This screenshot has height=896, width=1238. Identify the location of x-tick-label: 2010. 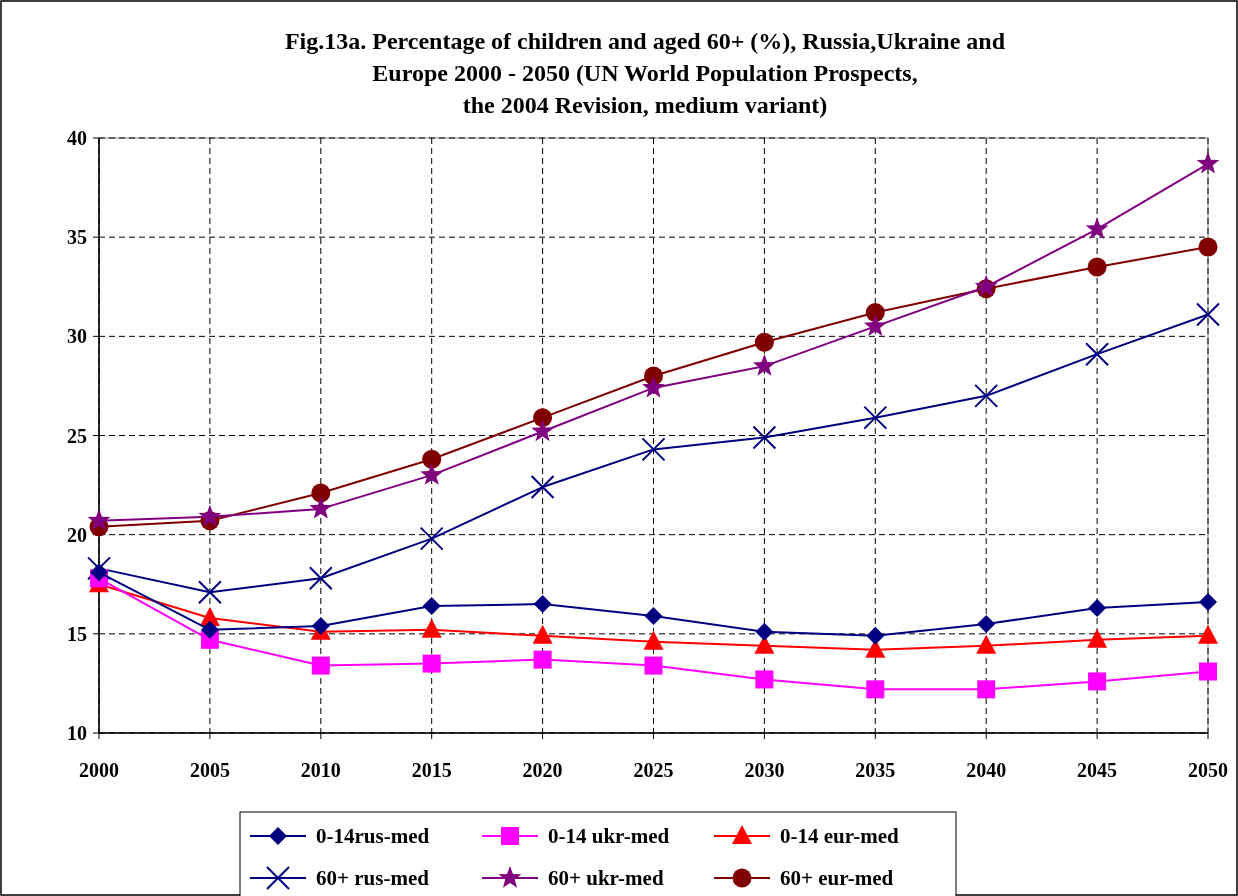
(320, 770).